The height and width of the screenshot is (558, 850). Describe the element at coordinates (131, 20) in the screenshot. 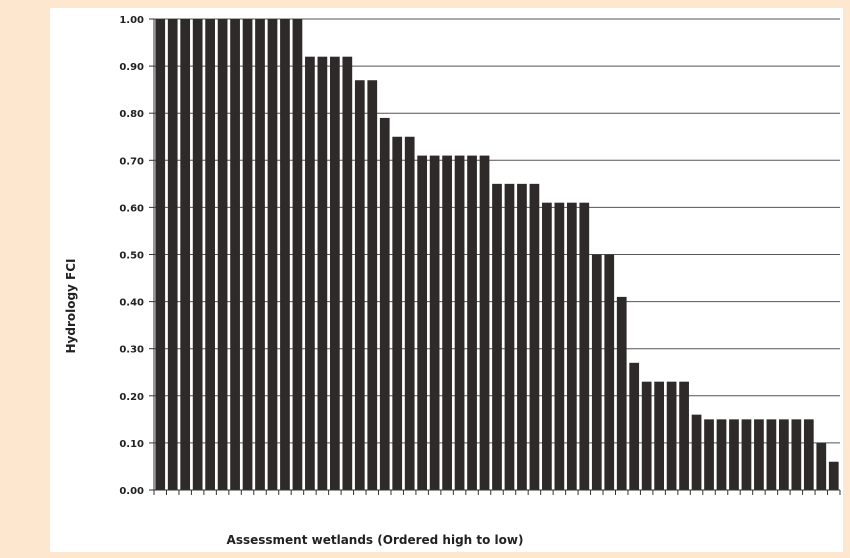

I see `y-tick-label: 1.00` at that location.